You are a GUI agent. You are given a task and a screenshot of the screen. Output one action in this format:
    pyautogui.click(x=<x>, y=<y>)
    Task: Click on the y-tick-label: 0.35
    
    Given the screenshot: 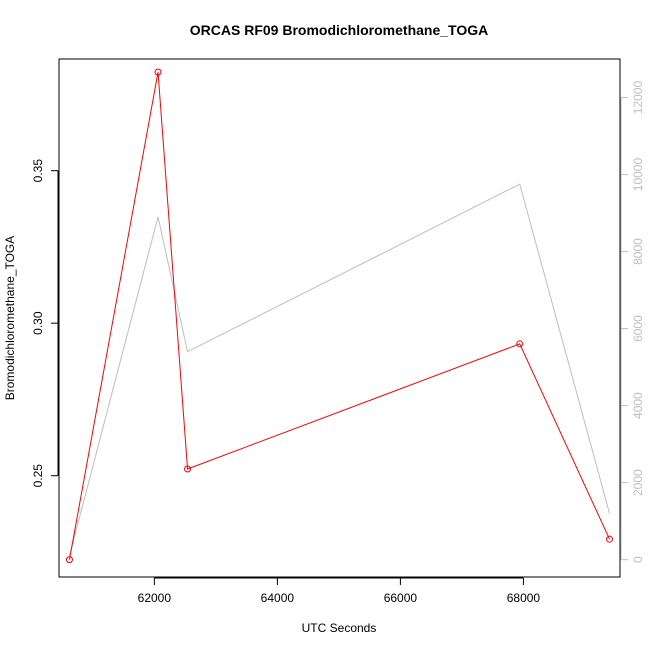 What is the action you would take?
    pyautogui.click(x=38, y=171)
    